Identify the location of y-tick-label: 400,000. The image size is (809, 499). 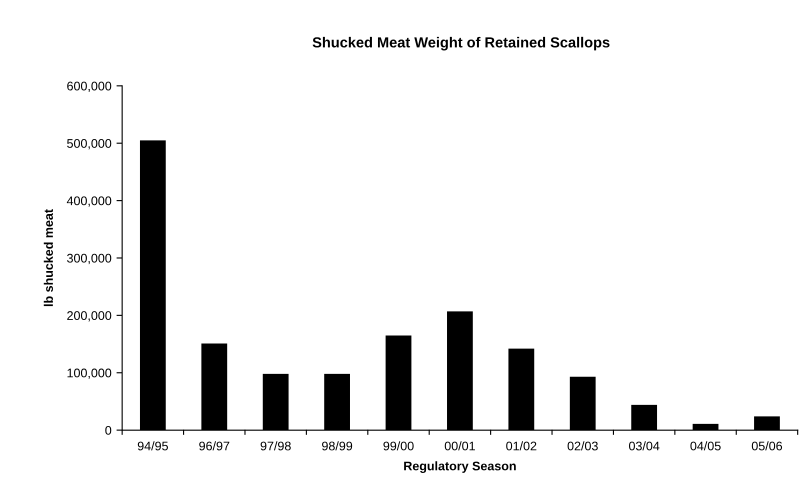
(89, 201).